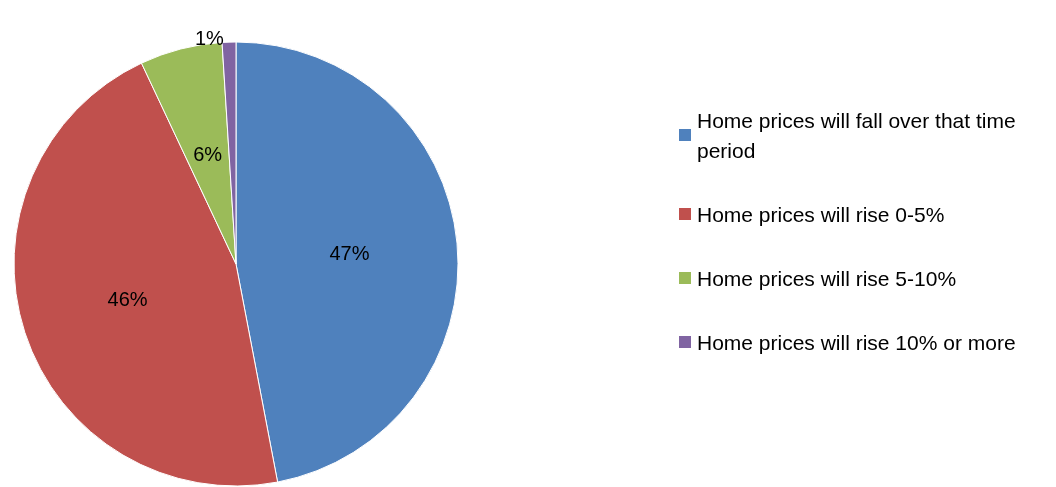 This screenshot has height=487, width=1056. What do you see at coordinates (856, 342) in the screenshot?
I see `legend-label: Home prices will rise 10% or more` at bounding box center [856, 342].